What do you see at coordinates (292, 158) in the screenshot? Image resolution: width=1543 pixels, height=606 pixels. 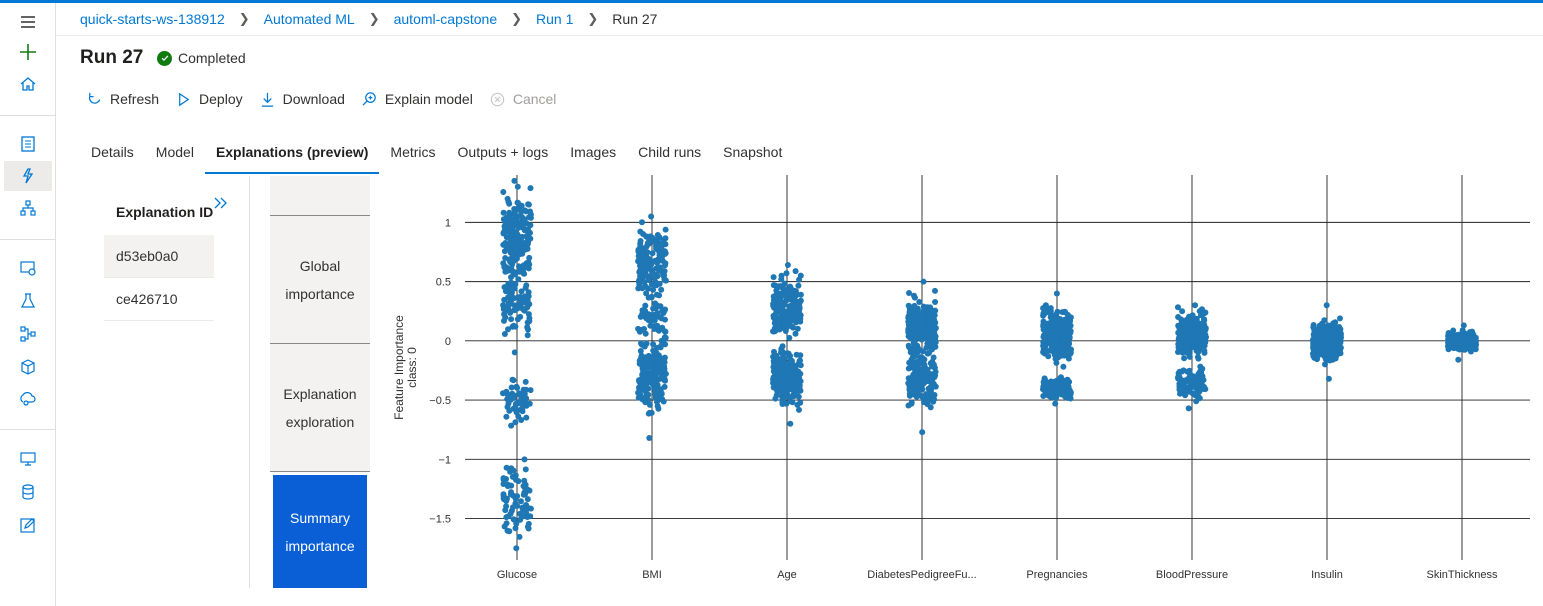 I see `tab-explanations: Explanations (preview)` at bounding box center [292, 158].